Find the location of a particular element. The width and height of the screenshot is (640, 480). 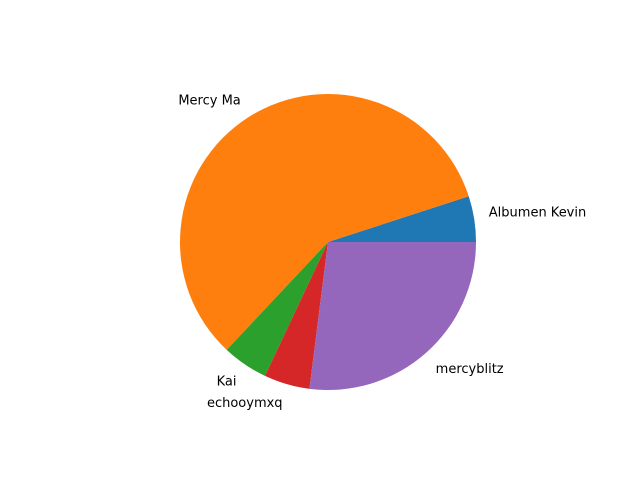

pie-slice-kai is located at coordinates (277, 309).